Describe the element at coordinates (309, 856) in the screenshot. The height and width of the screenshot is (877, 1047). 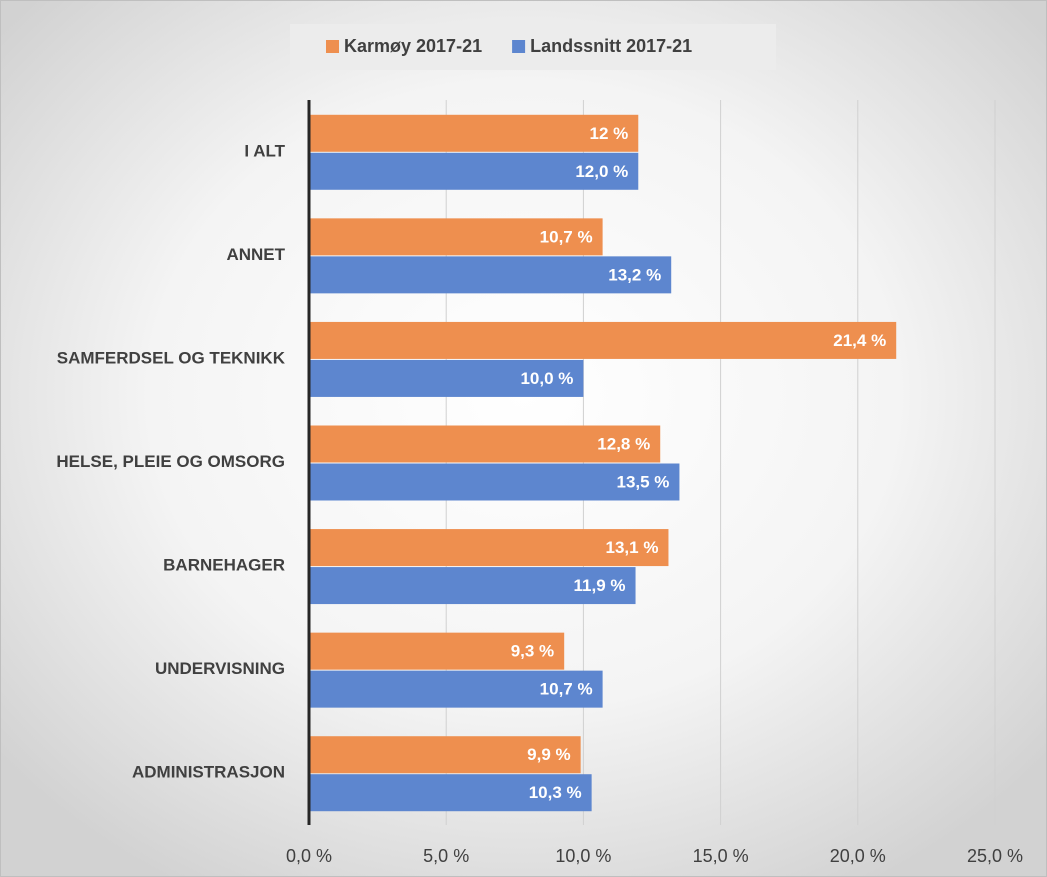
I see `x-tick-label: 0,0 %` at that location.